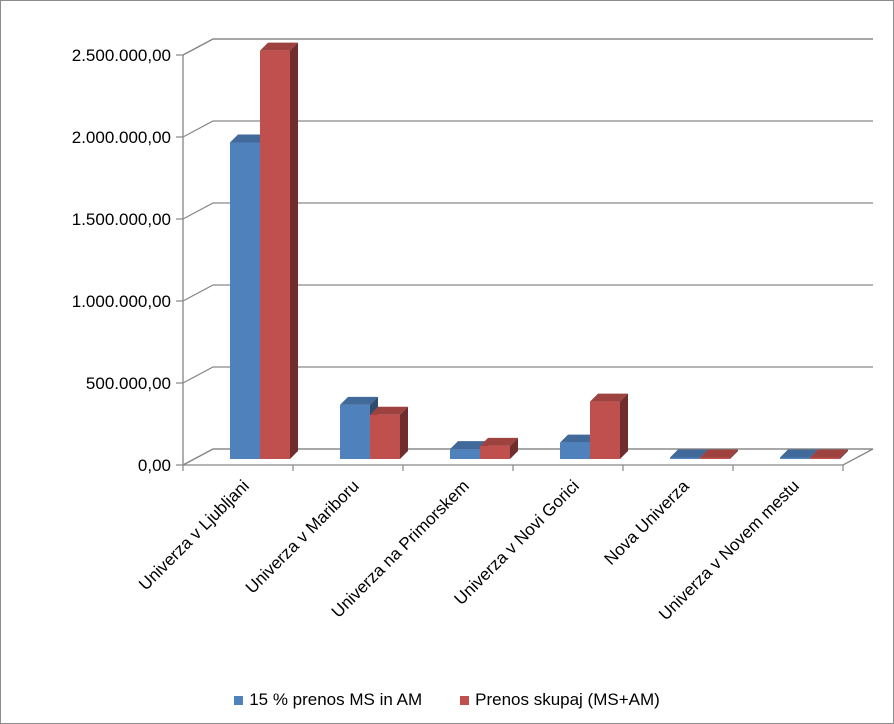  What do you see at coordinates (302, 536) in the screenshot?
I see `x-category-label: Univerza v Mariboru` at bounding box center [302, 536].